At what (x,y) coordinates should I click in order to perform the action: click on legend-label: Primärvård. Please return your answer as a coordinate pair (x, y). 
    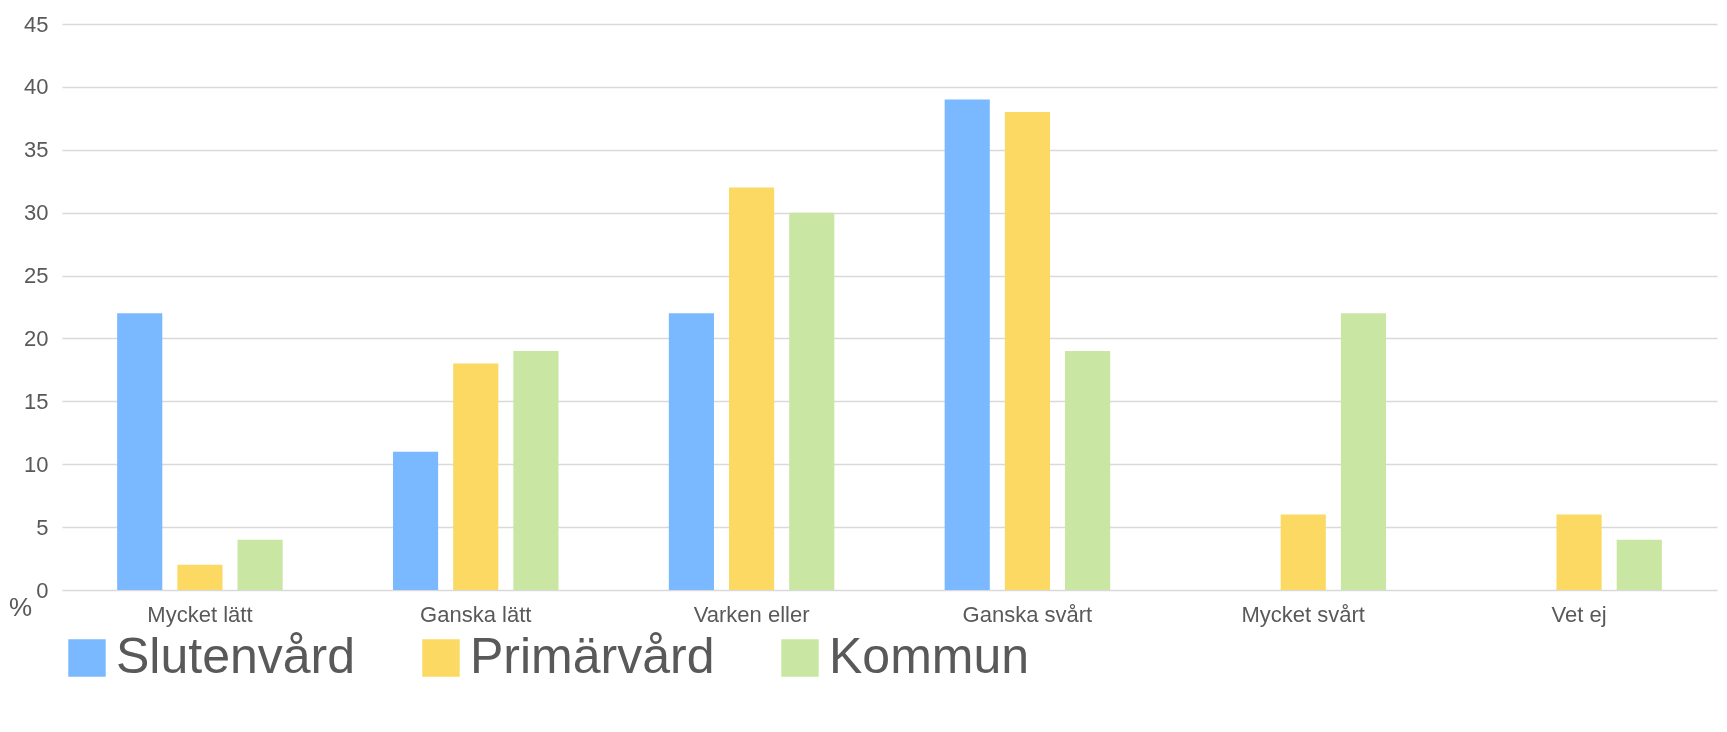
    Looking at the image, I should click on (592, 656).